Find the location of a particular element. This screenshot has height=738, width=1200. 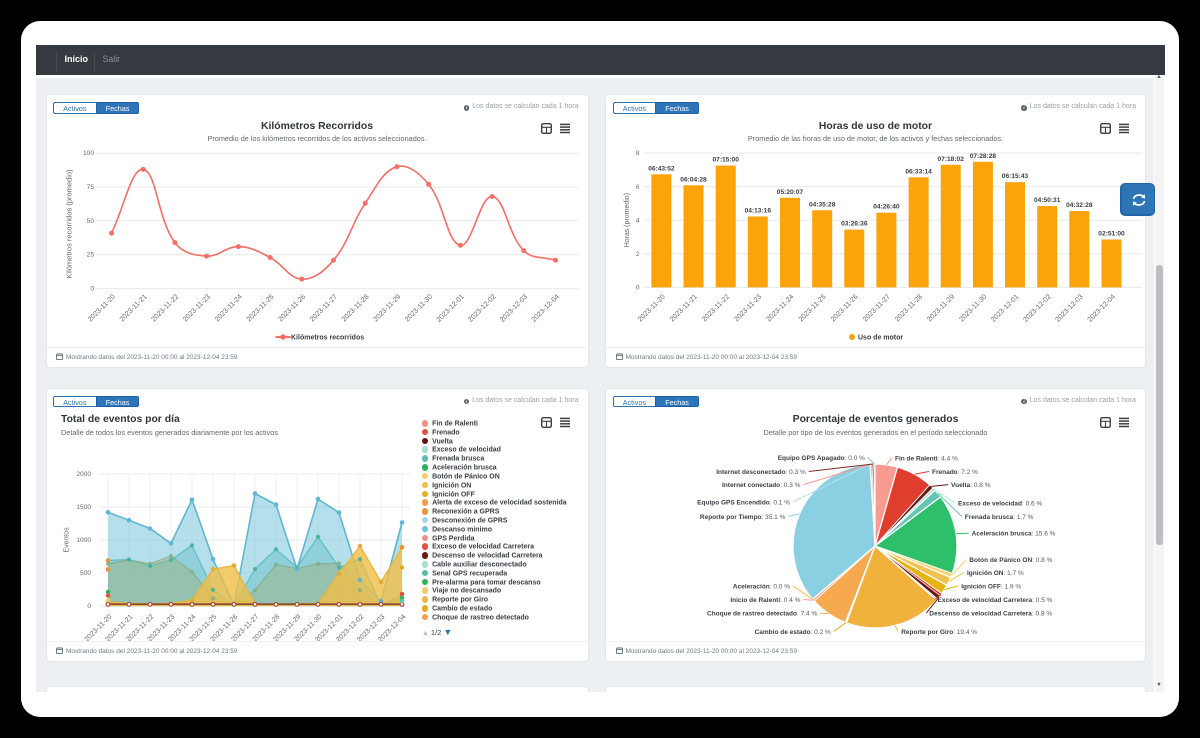

svg-text: 1500 is located at coordinates (83, 507).